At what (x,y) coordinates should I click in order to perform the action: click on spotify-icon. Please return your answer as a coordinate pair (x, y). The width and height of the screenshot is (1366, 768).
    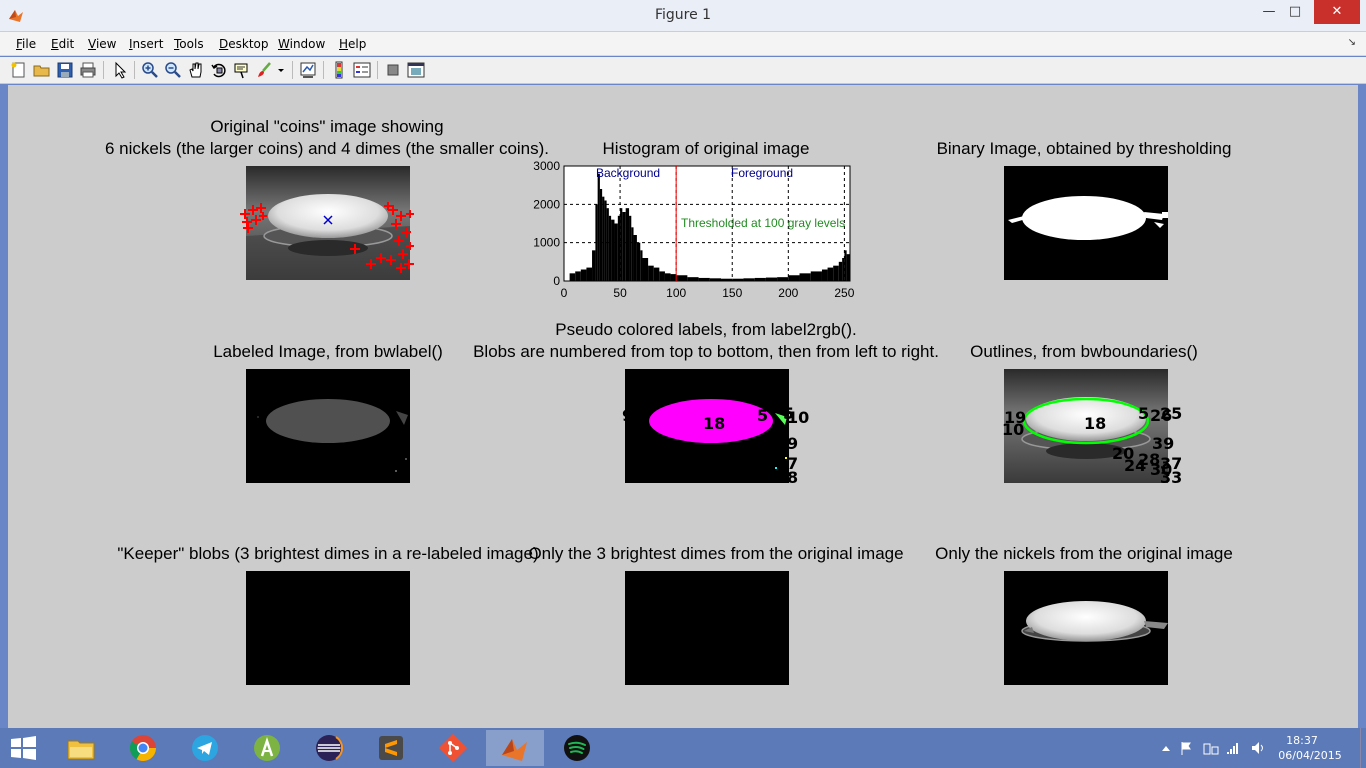
    Looking at the image, I should click on (577, 748).